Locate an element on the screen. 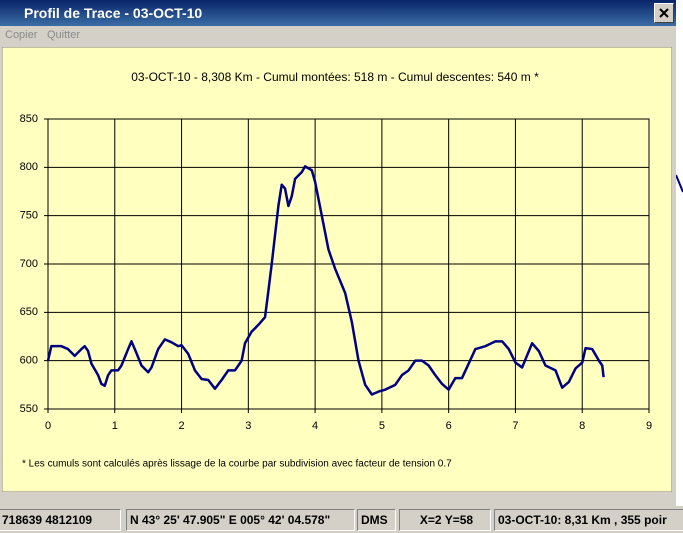 This screenshot has width=683, height=533. y-tick-label: 850 is located at coordinates (29, 119).